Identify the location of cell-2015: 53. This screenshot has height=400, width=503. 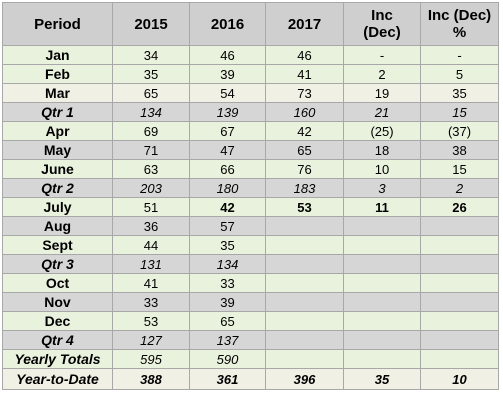
(151, 321).